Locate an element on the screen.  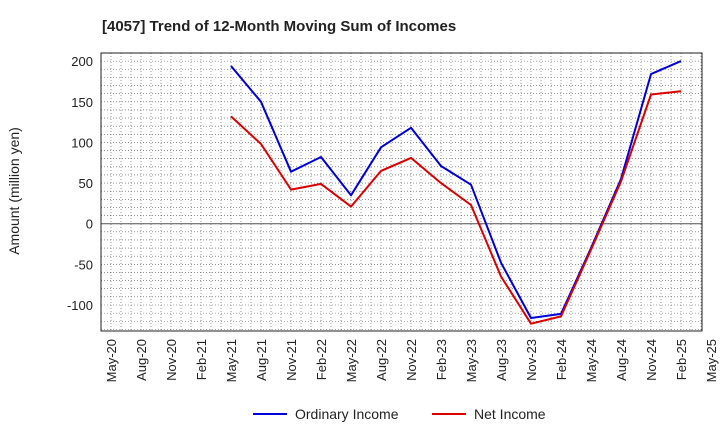
x-tick-label: May-21 is located at coordinates (231, 360).